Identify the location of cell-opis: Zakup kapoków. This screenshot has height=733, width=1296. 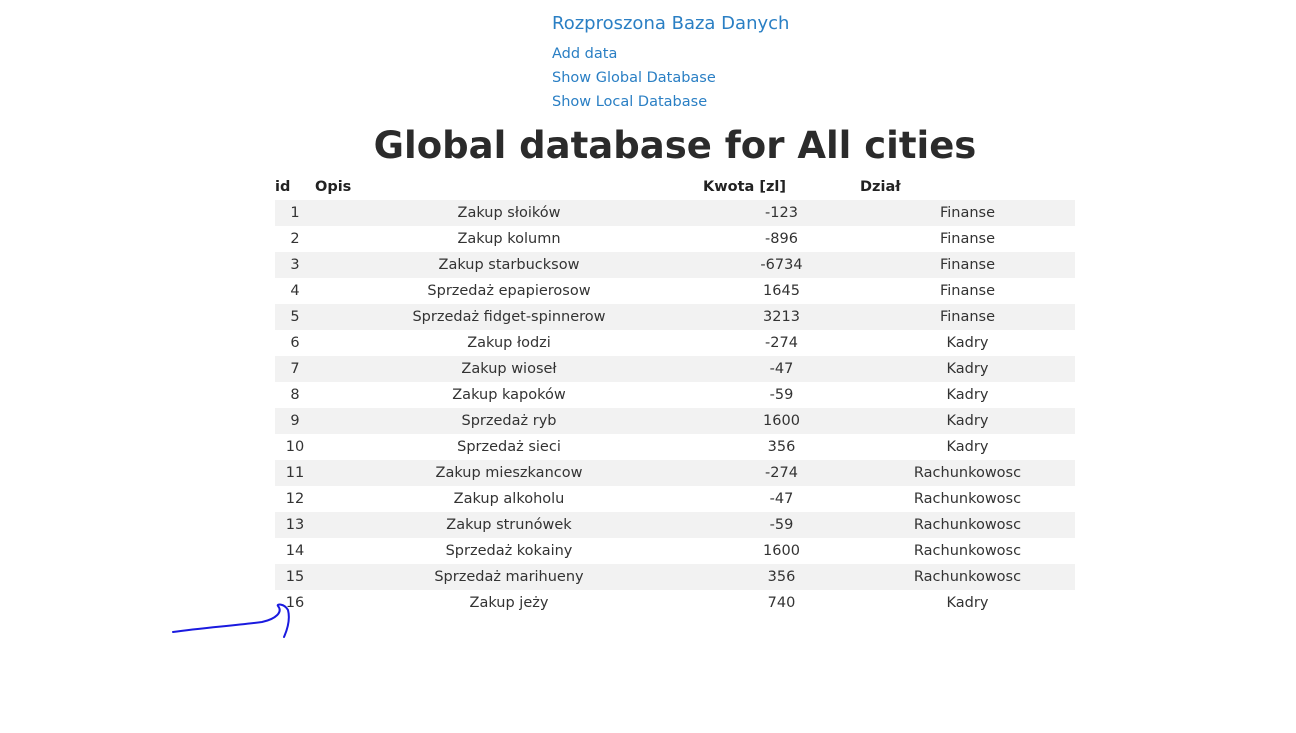
(509, 395).